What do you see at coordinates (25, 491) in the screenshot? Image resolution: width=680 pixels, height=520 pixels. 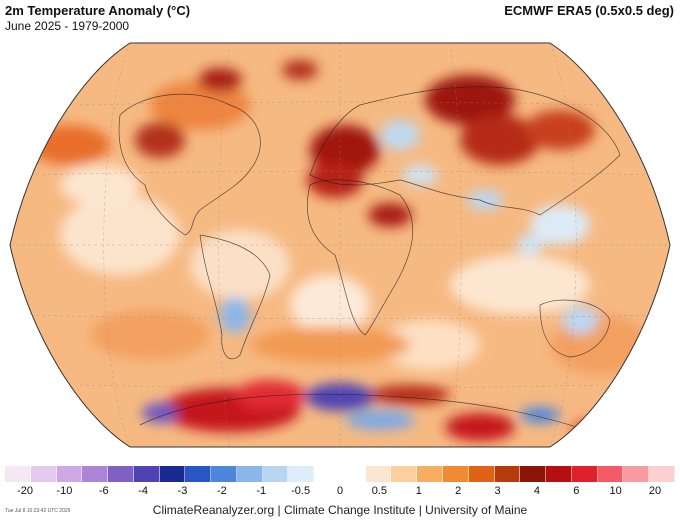 I see `color-legend-tick: -20` at bounding box center [25, 491].